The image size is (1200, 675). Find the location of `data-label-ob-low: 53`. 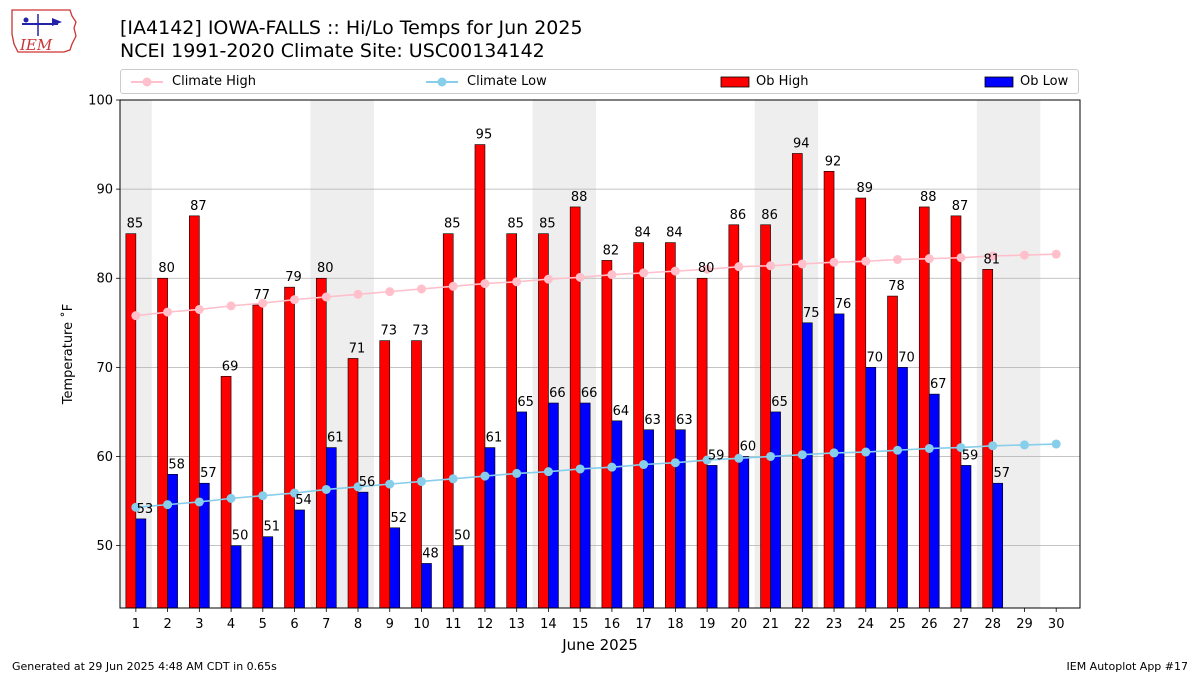

data-label-ob-low: 53 is located at coordinates (145, 509).